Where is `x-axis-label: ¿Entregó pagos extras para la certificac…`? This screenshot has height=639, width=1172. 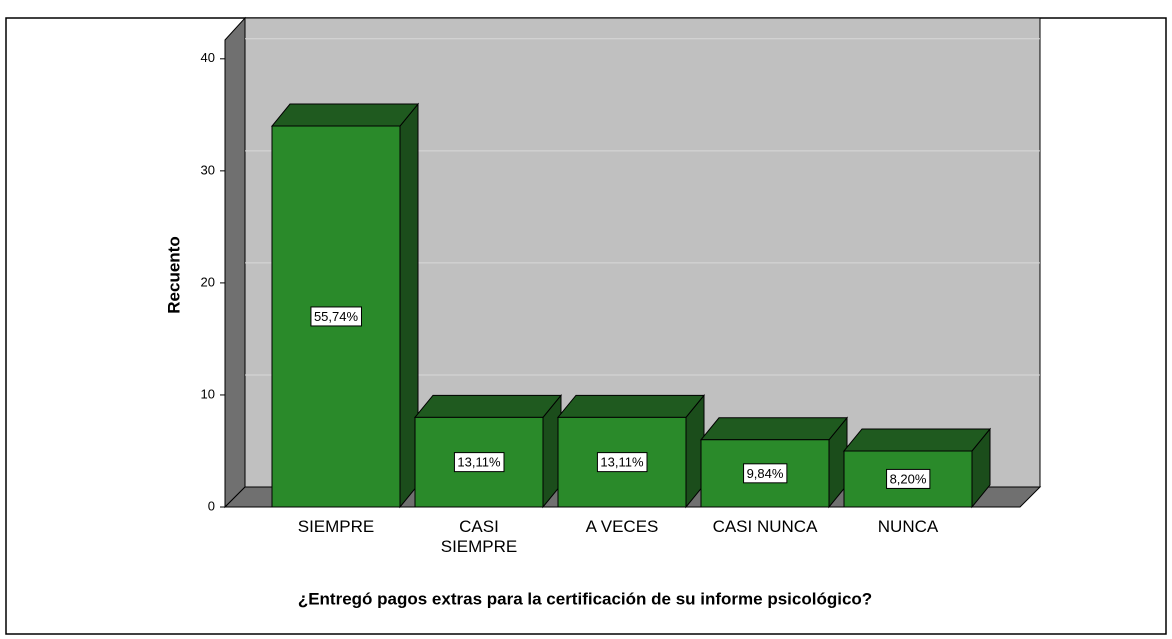 x-axis-label: ¿Entregó pagos extras para la certificac… is located at coordinates (585, 598).